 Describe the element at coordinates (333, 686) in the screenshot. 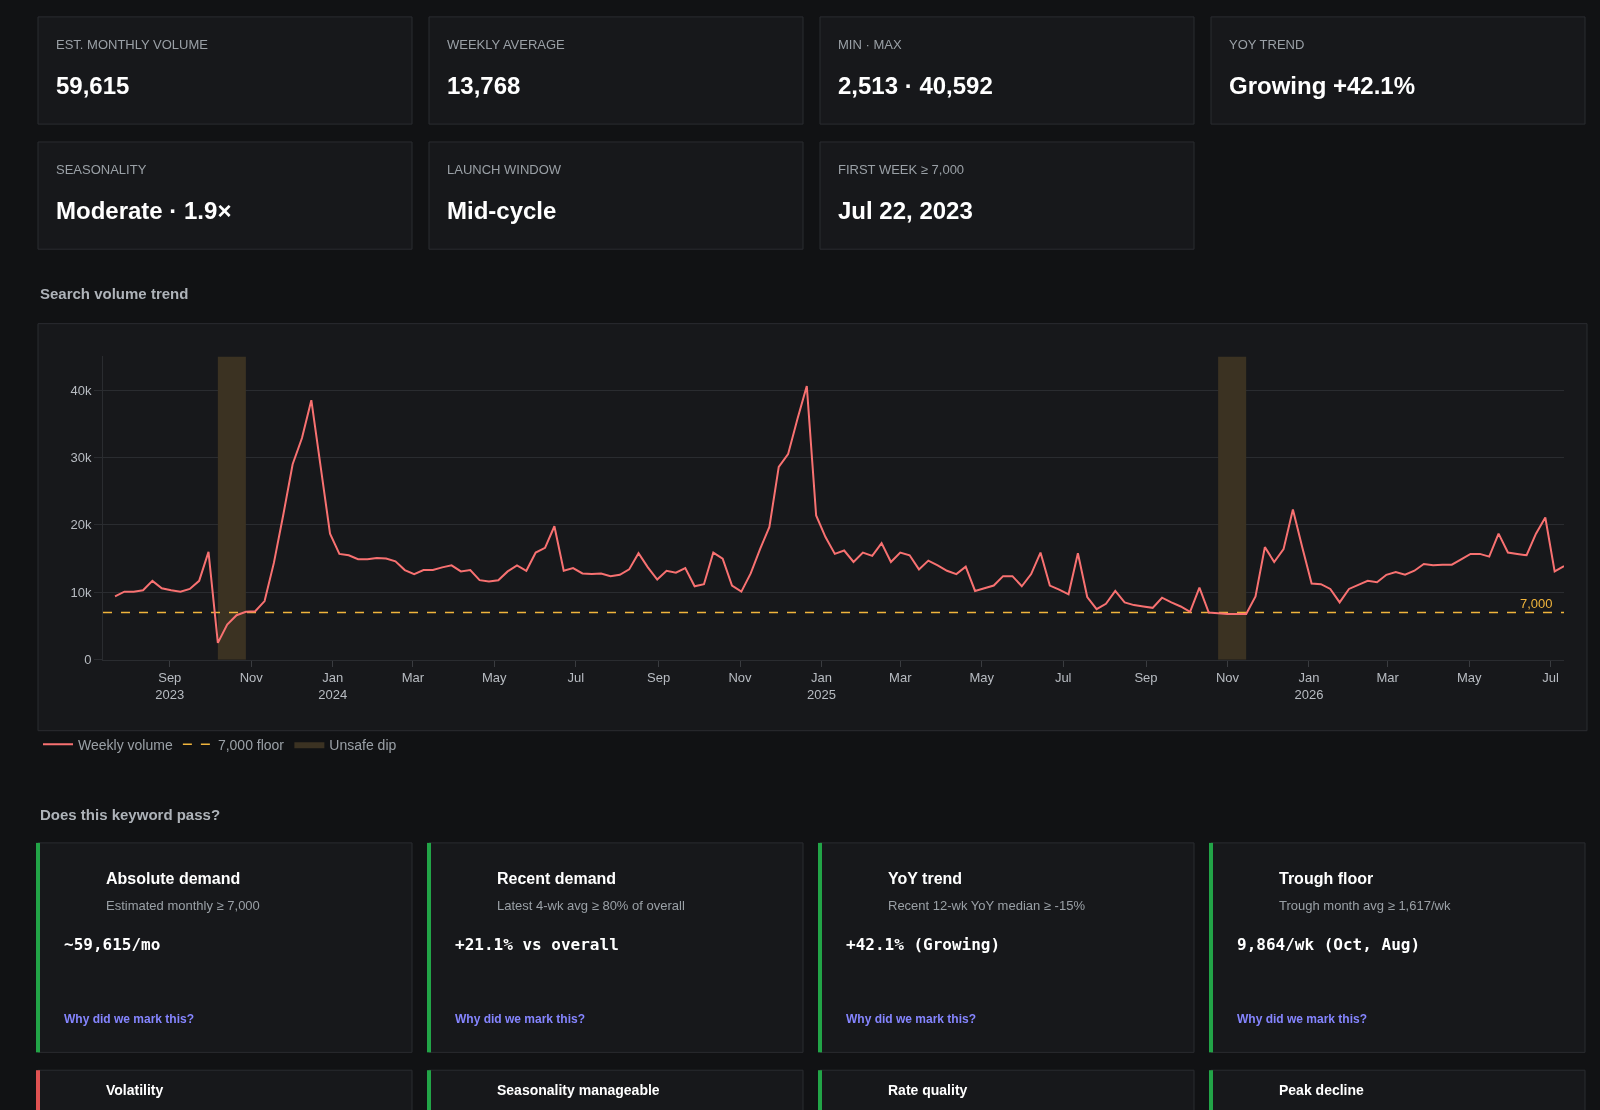

I see `x-tick-label: Jan 2024` at that location.